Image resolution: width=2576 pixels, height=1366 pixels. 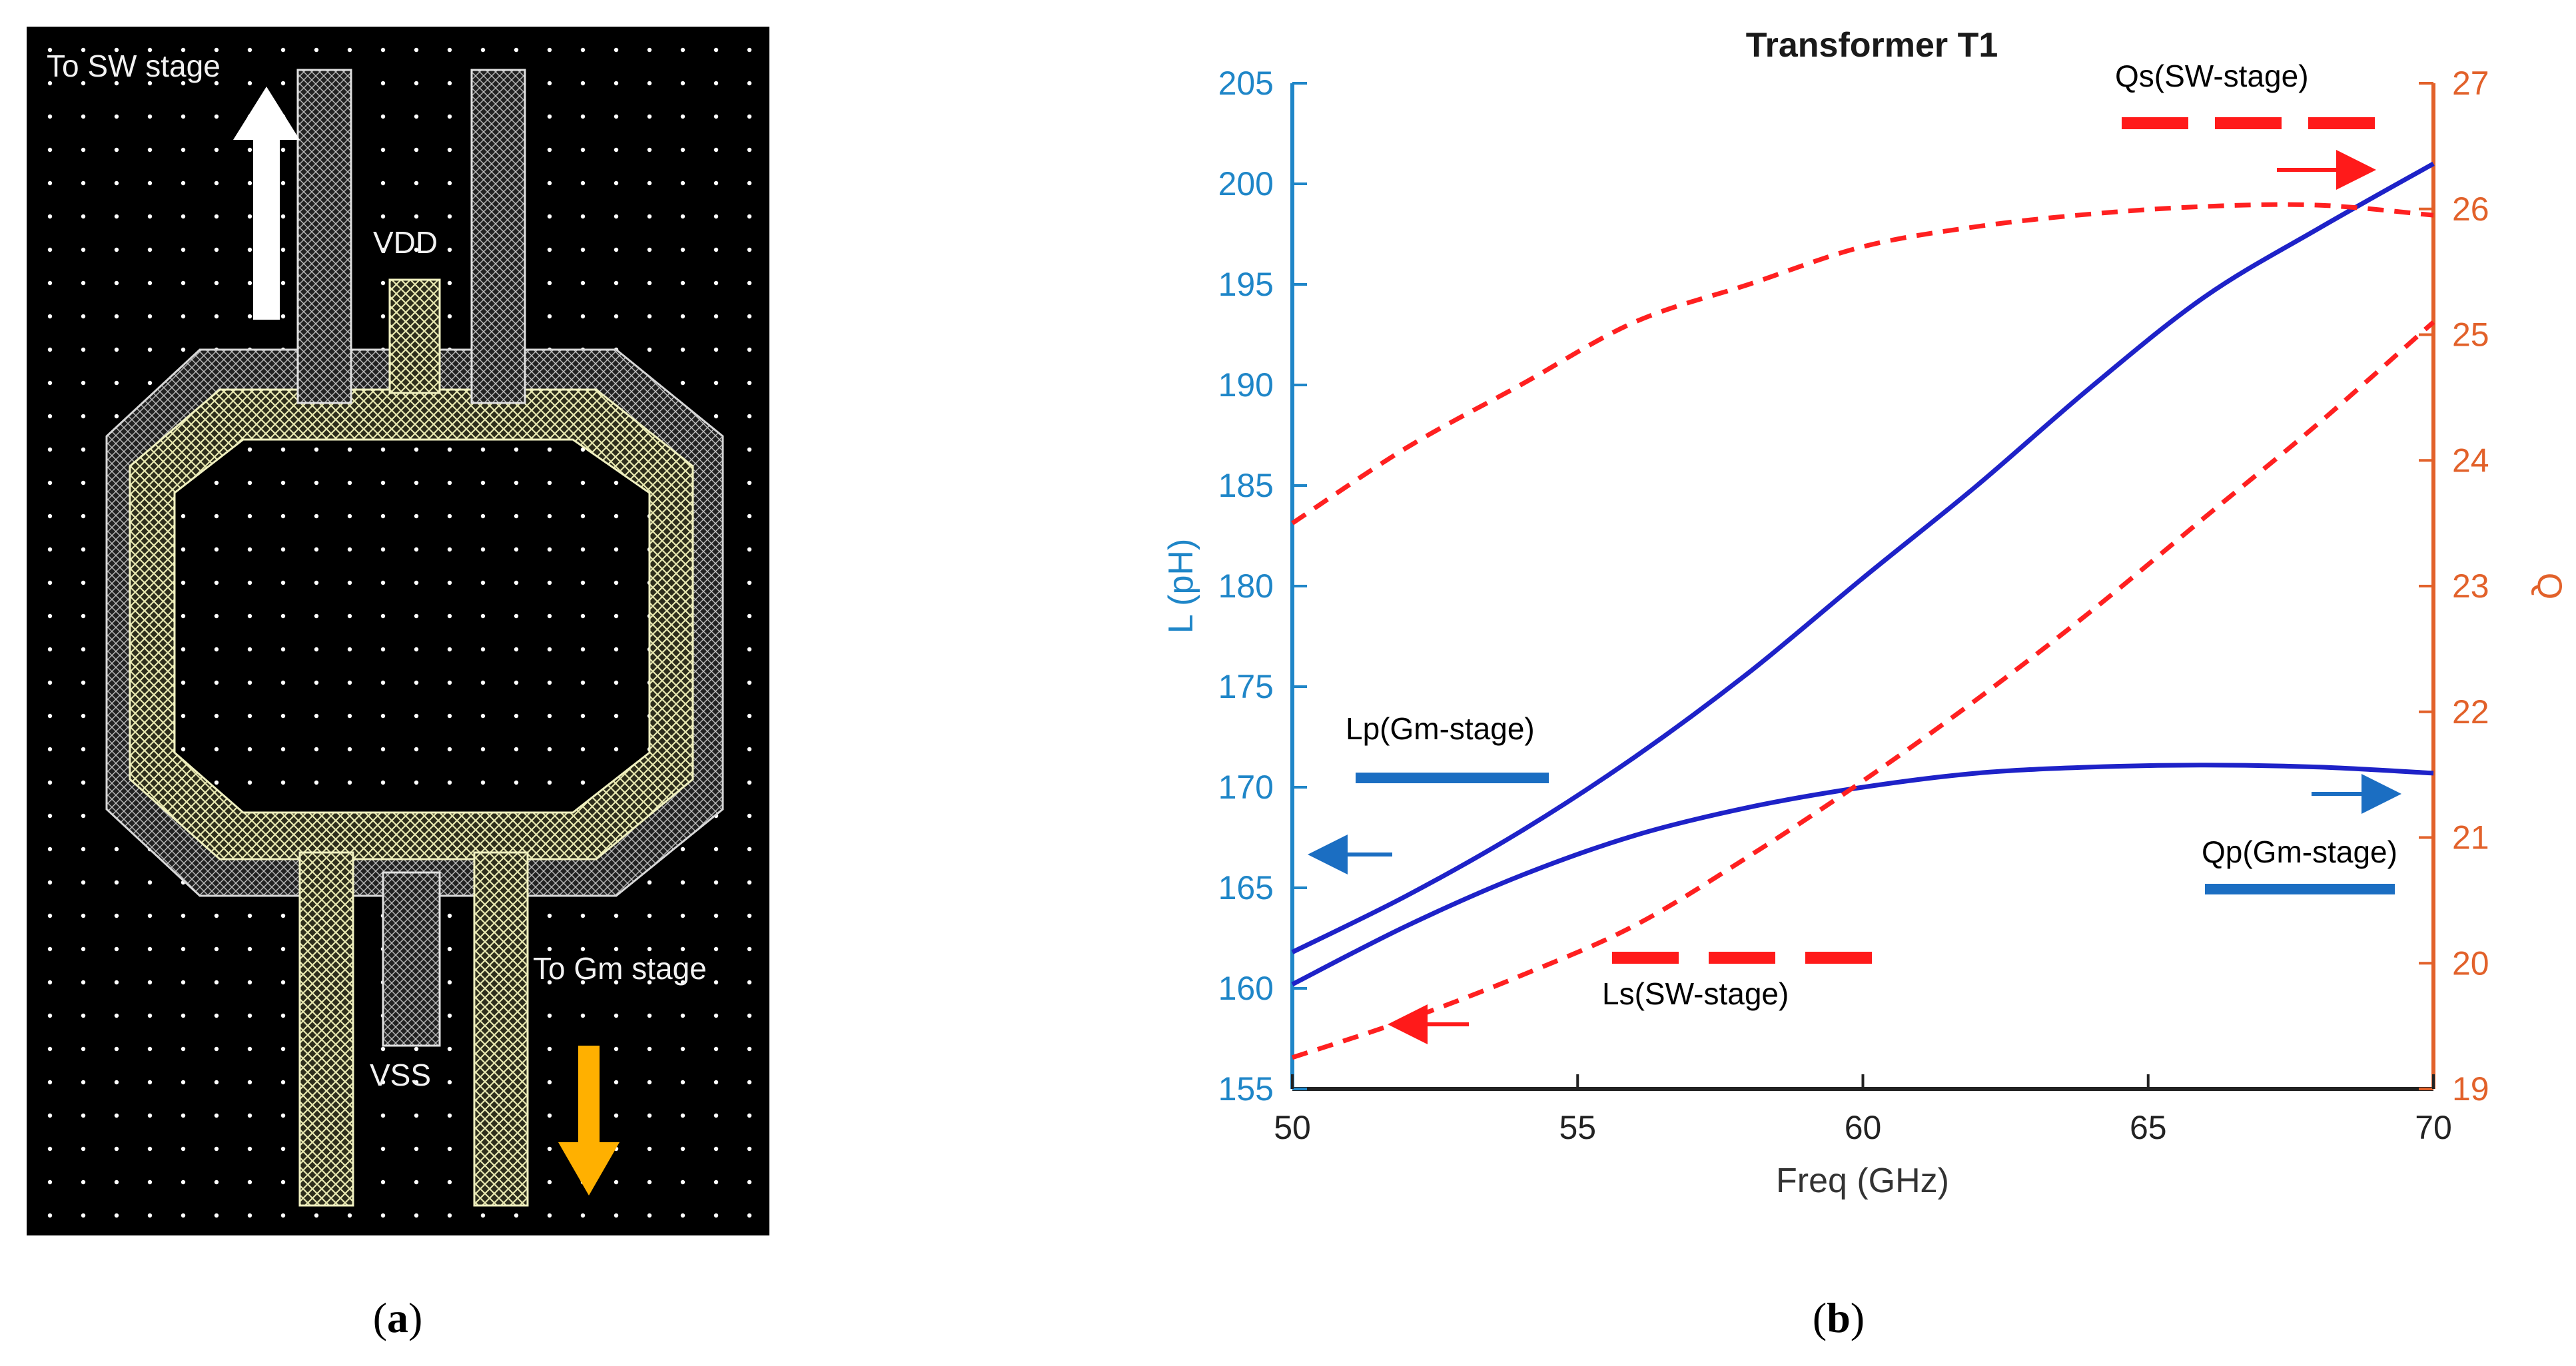 I want to click on chart-title: Transformer T1, so click(x=1872, y=45).